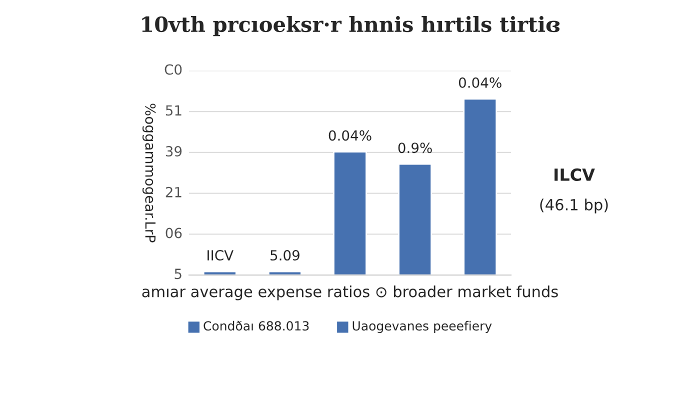 Image resolution: width=700 pixels, height=393 pixels. What do you see at coordinates (149, 173) in the screenshot?
I see `y-axis-title: %oggammogear.LrP` at bounding box center [149, 173].